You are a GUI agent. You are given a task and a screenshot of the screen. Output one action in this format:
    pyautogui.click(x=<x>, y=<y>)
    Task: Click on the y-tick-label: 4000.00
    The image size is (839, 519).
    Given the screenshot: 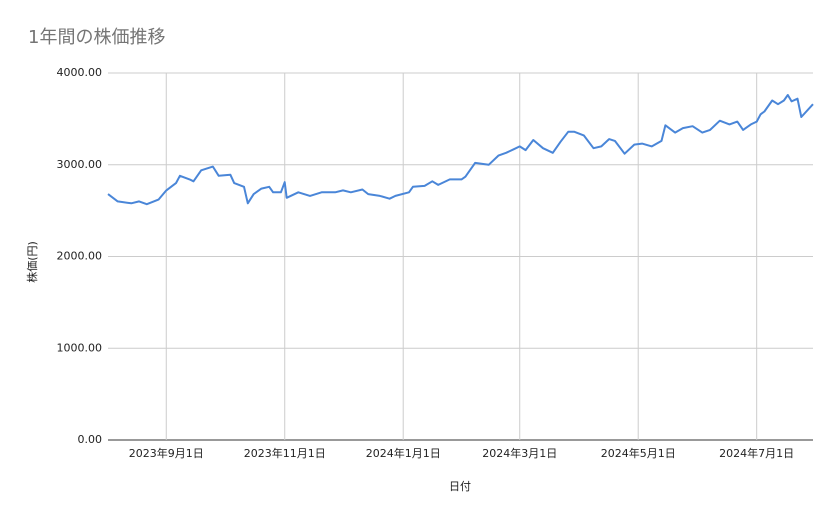 What is the action you would take?
    pyautogui.click(x=80, y=72)
    